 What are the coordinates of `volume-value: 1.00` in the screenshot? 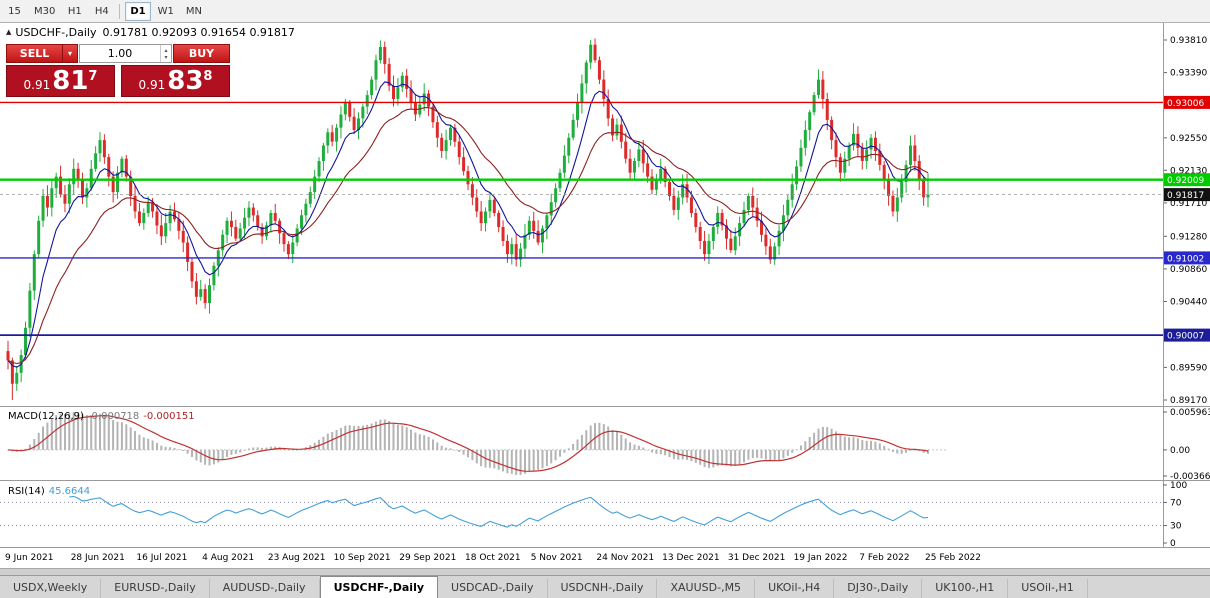 It's located at (120, 53).